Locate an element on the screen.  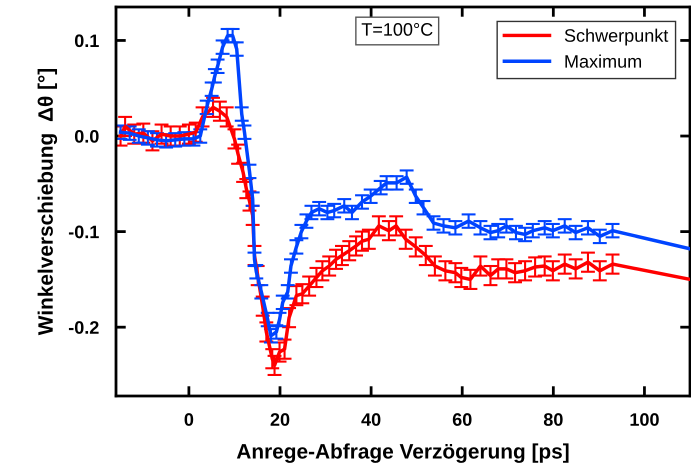
x-tick-label: 40 is located at coordinates (370, 419).